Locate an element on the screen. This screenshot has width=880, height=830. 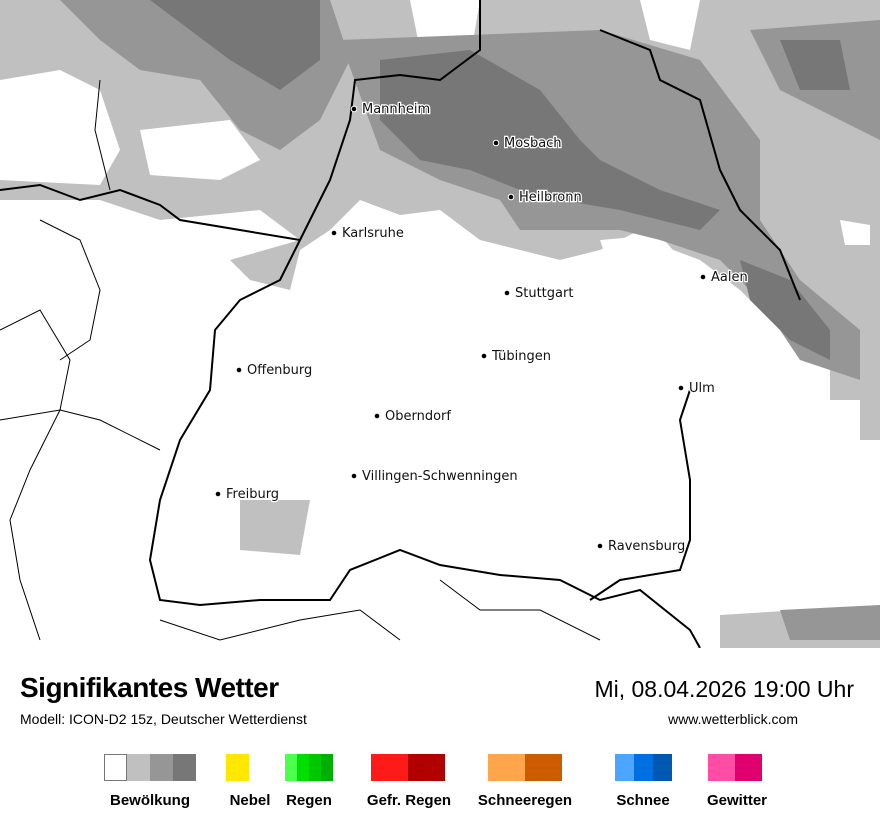
legend-label: Gewitter is located at coordinates (737, 800).